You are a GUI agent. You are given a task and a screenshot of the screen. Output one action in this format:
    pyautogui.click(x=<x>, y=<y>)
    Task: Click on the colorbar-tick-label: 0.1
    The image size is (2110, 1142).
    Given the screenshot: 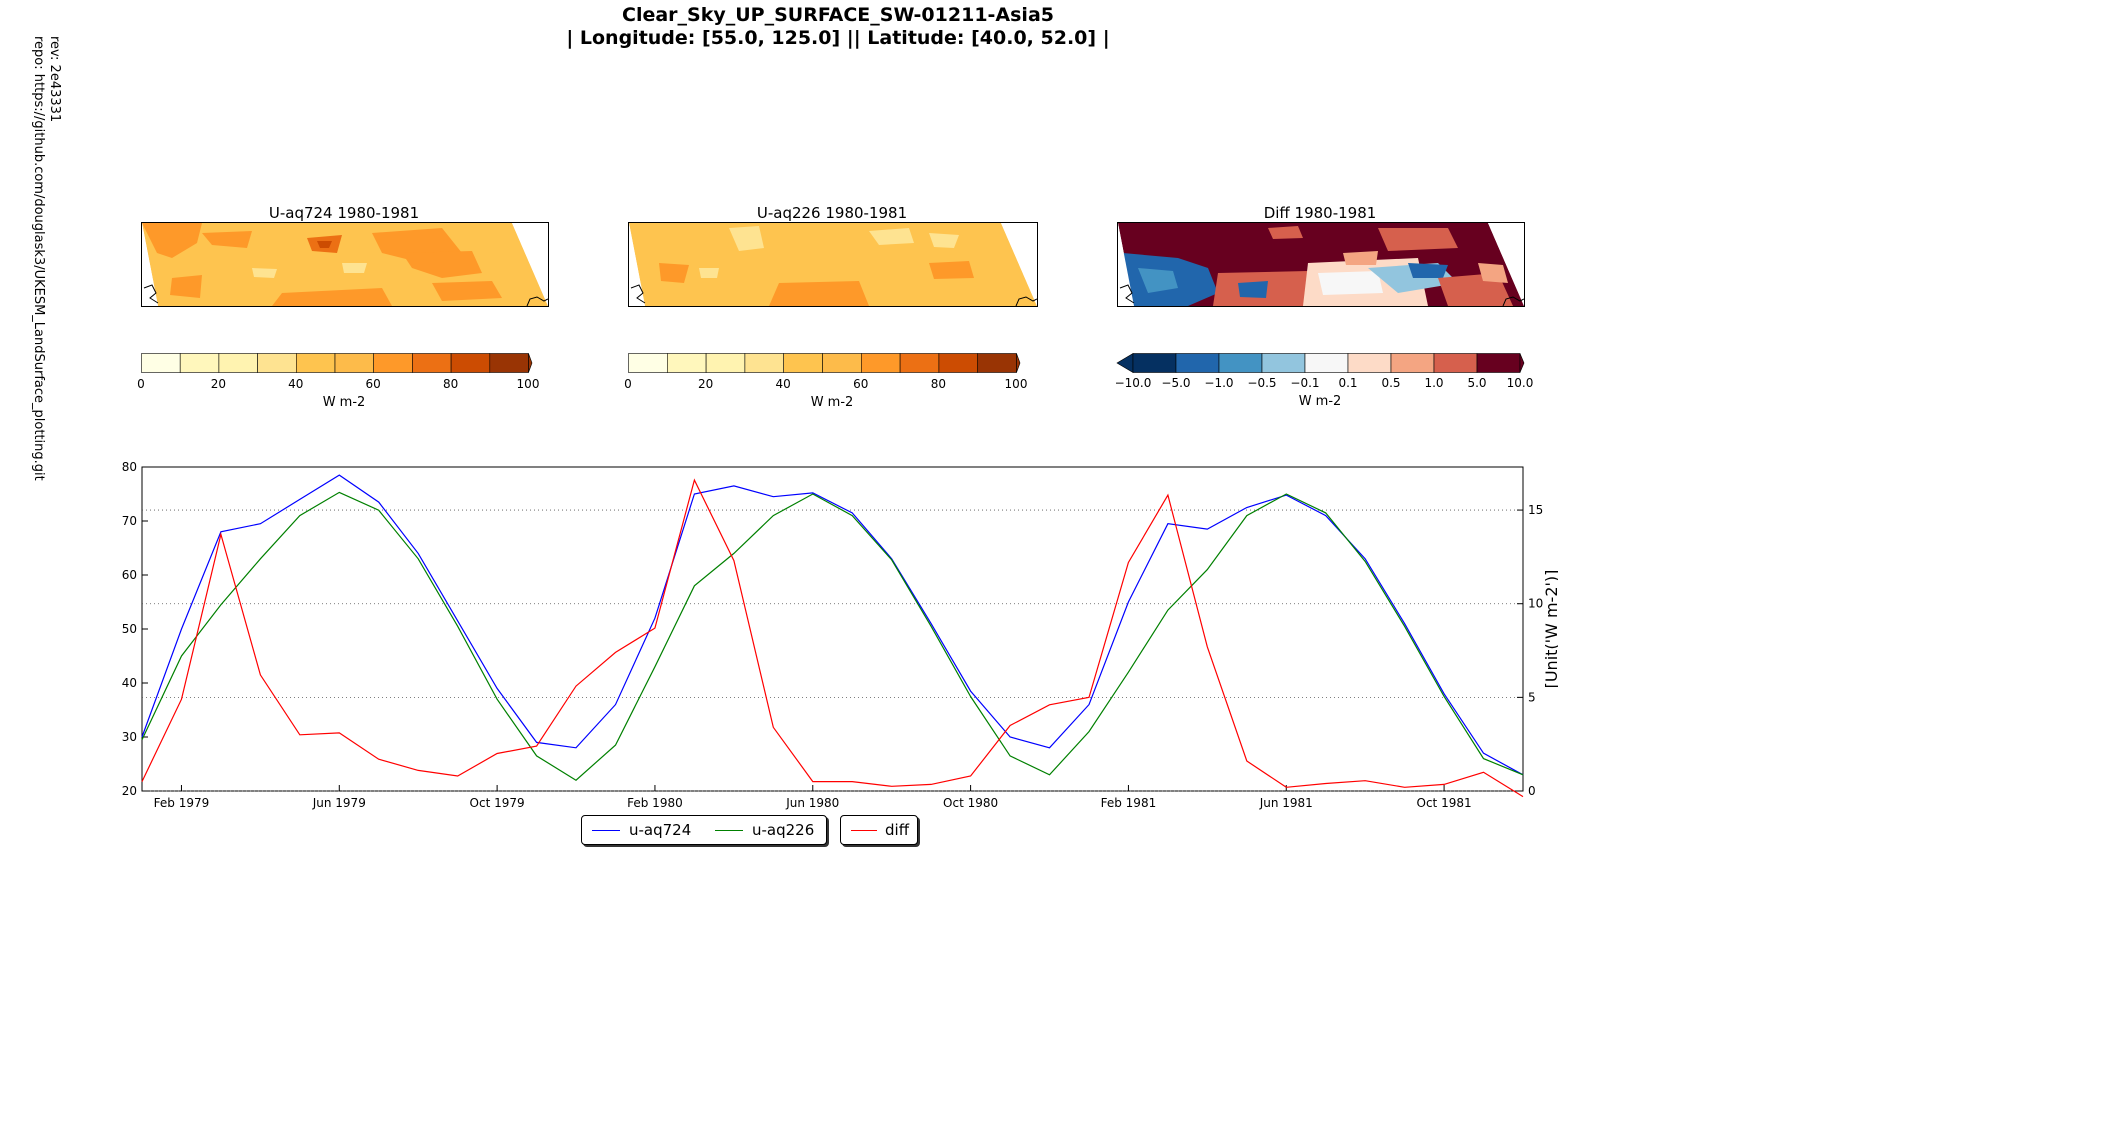 What is the action you would take?
    pyautogui.click(x=1348, y=383)
    